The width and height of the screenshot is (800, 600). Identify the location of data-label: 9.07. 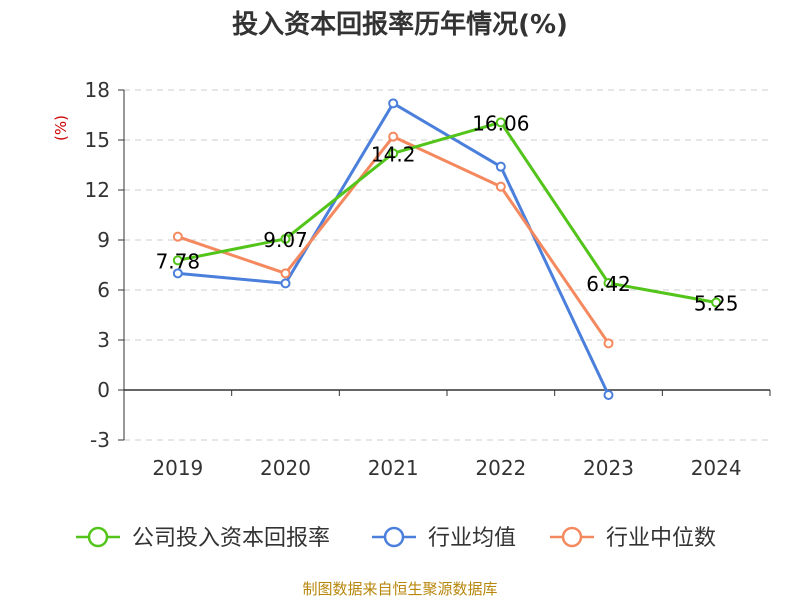
(285, 240).